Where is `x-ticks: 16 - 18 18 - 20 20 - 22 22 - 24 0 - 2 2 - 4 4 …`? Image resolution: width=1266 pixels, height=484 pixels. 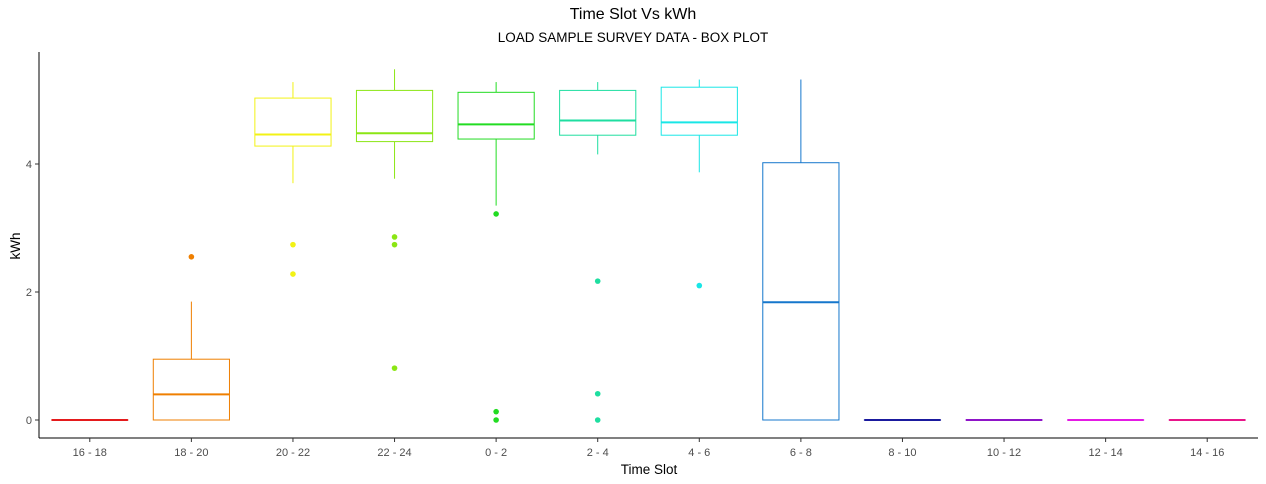
x-ticks: 16 - 18 18 - 20 20 - 22 22 - 24 0 - 2 2 - 4 4 … is located at coordinates (648, 448).